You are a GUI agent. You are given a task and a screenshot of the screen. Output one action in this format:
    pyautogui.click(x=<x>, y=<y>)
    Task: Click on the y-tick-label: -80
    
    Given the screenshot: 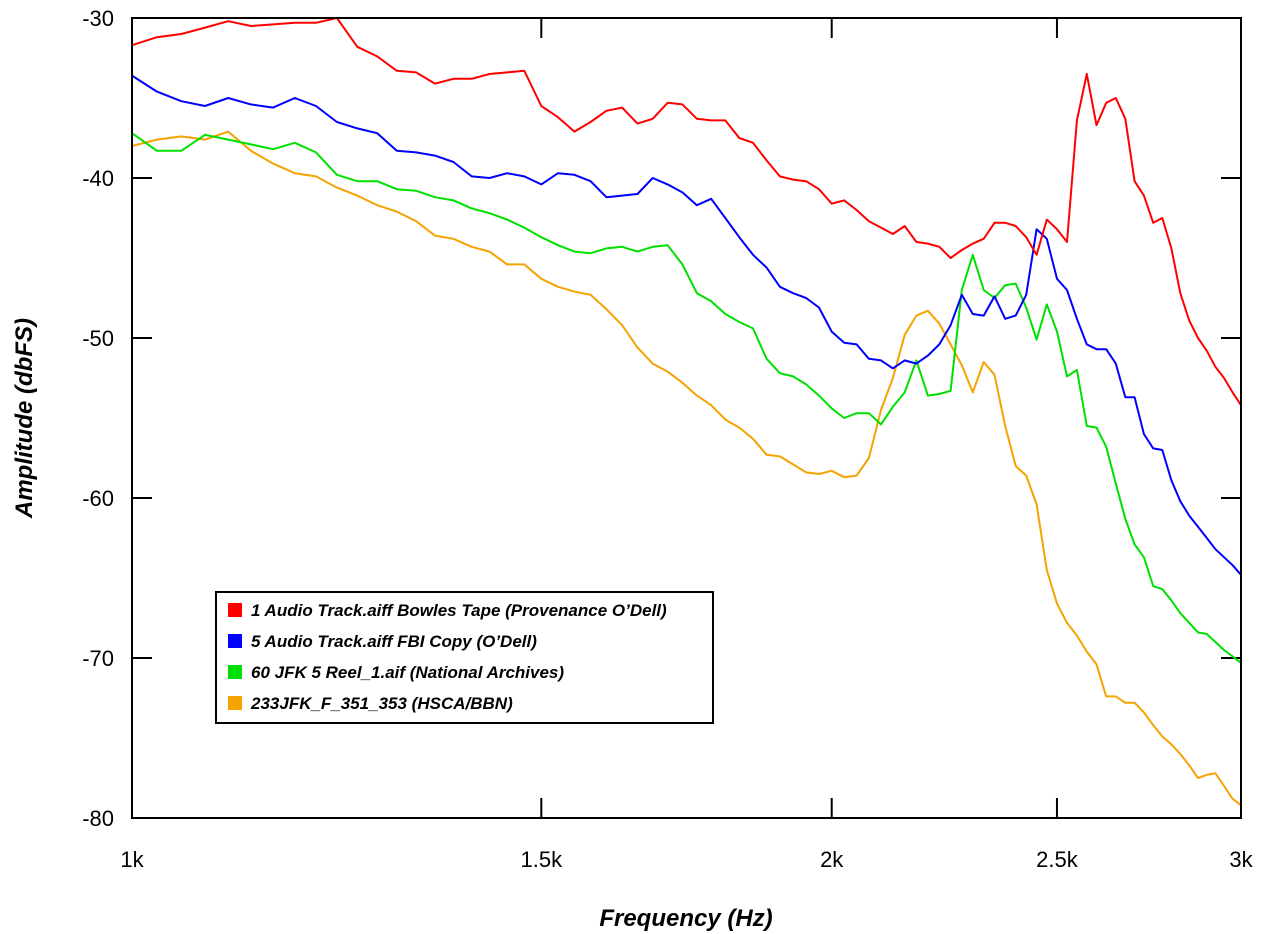 What is the action you would take?
    pyautogui.click(x=98, y=818)
    